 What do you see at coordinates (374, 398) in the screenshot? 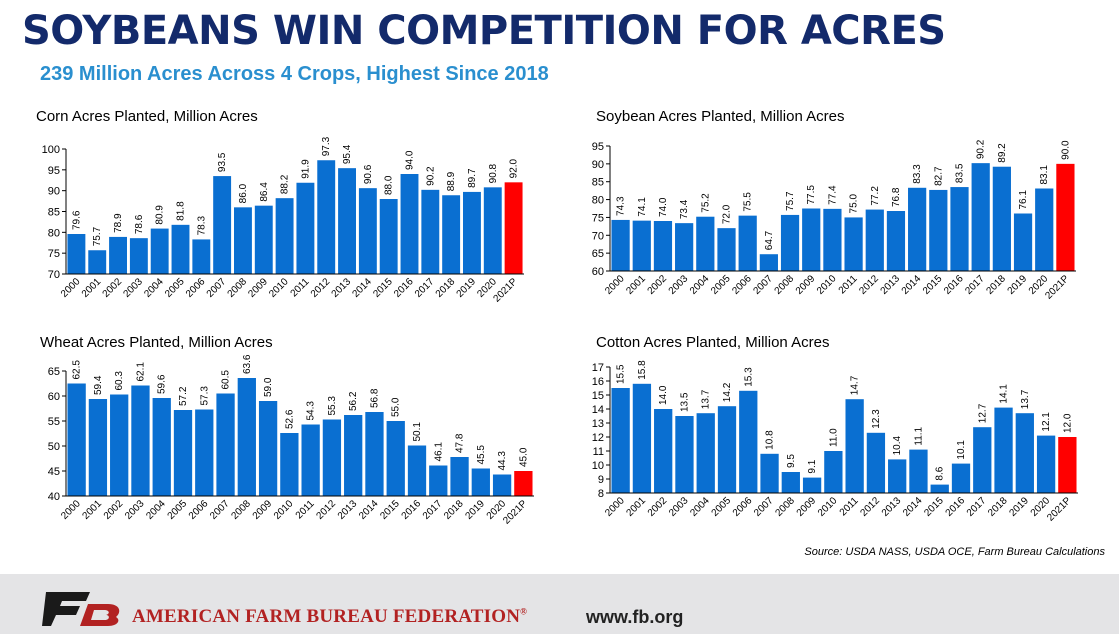
I see `wheat-value-label: 56.8` at bounding box center [374, 398].